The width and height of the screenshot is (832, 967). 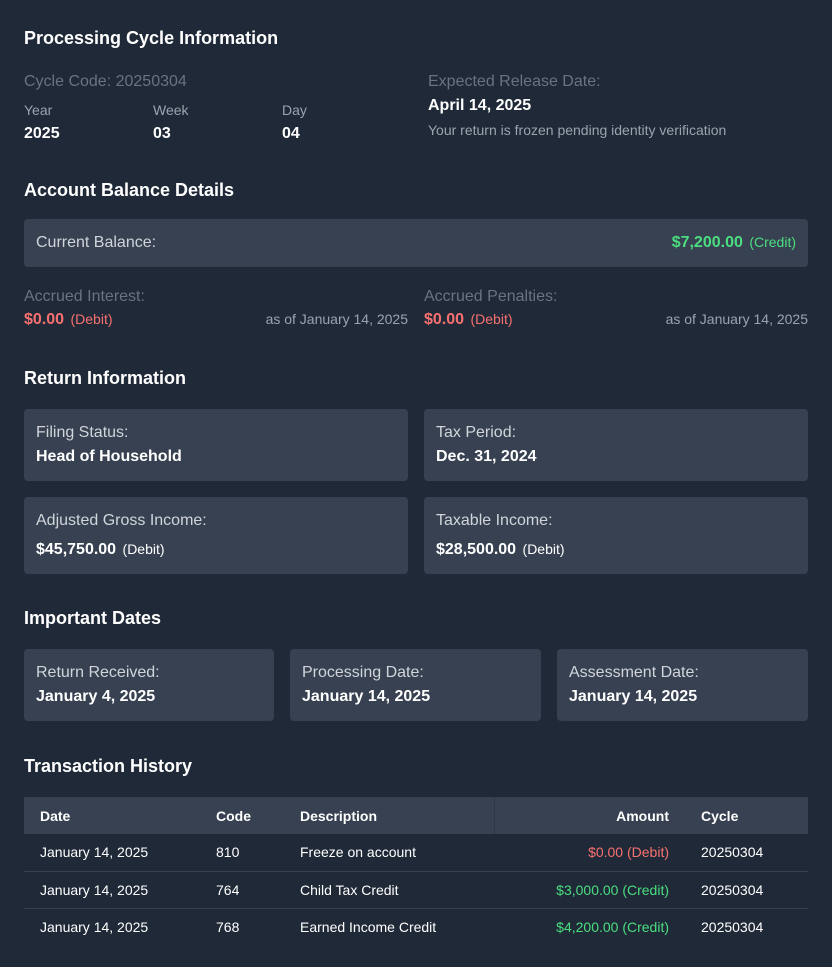 I want to click on accrued-interest-amount: $0.00 (Debit), so click(x=68, y=320).